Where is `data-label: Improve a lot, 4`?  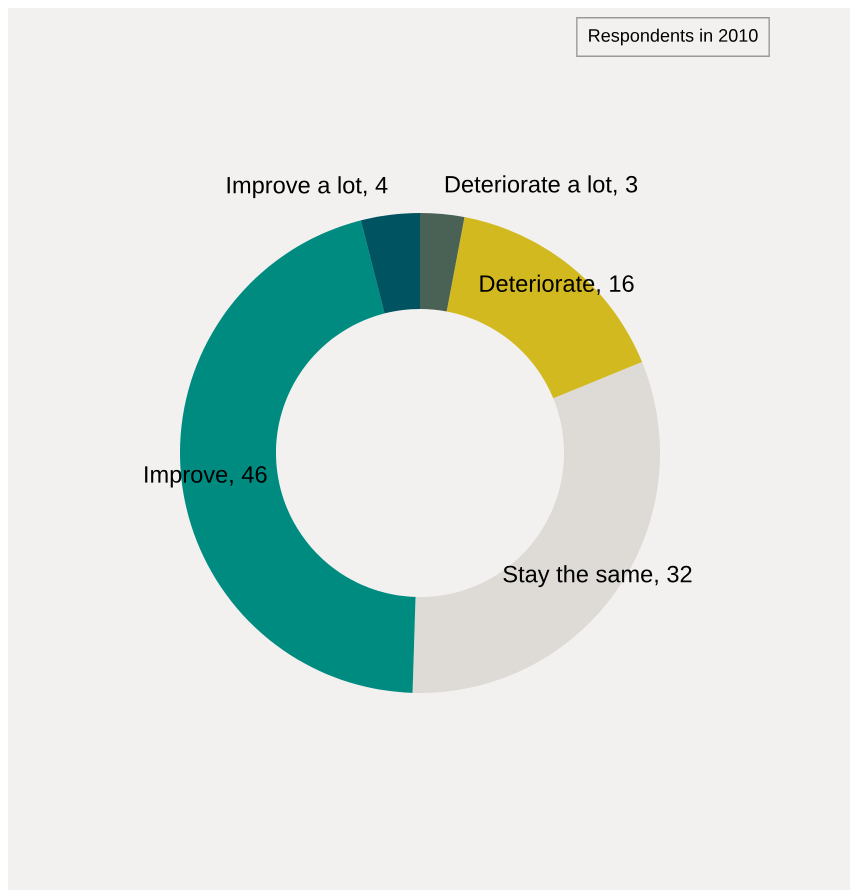
data-label: Improve a lot, 4 is located at coordinates (308, 187).